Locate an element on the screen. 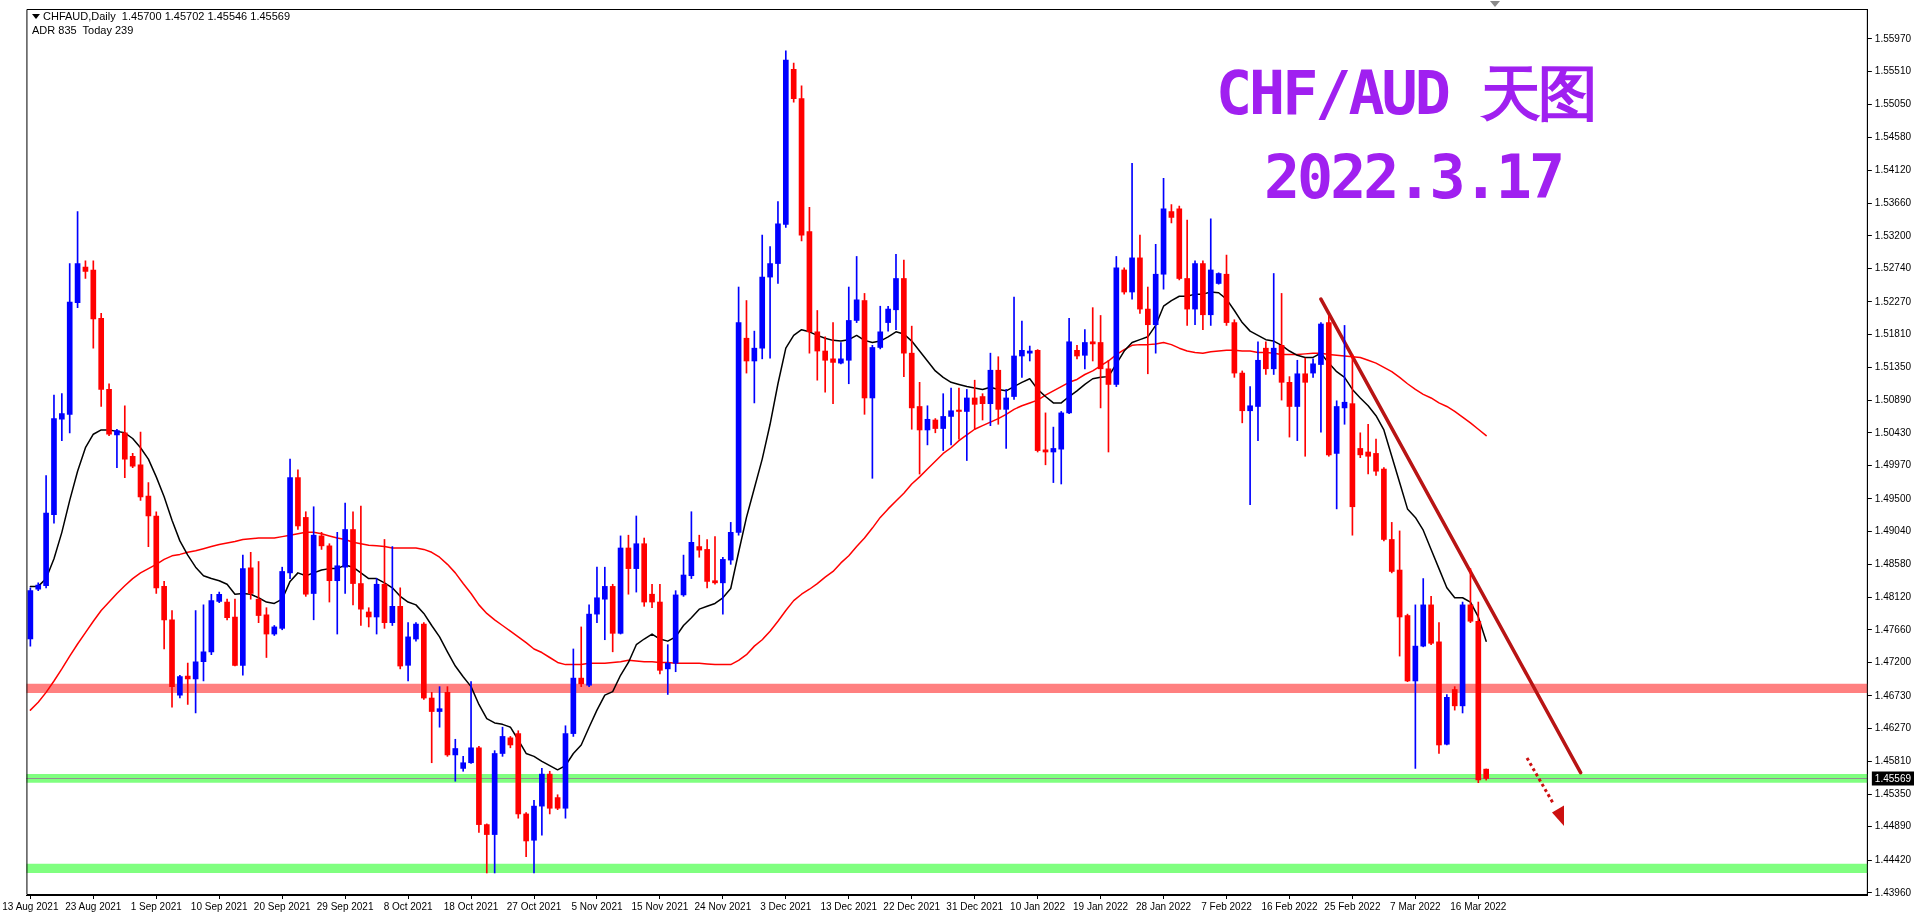 Image resolution: width=1918 pixels, height=918 pixels. y-tick-label: 1.43960 is located at coordinates (1893, 892).